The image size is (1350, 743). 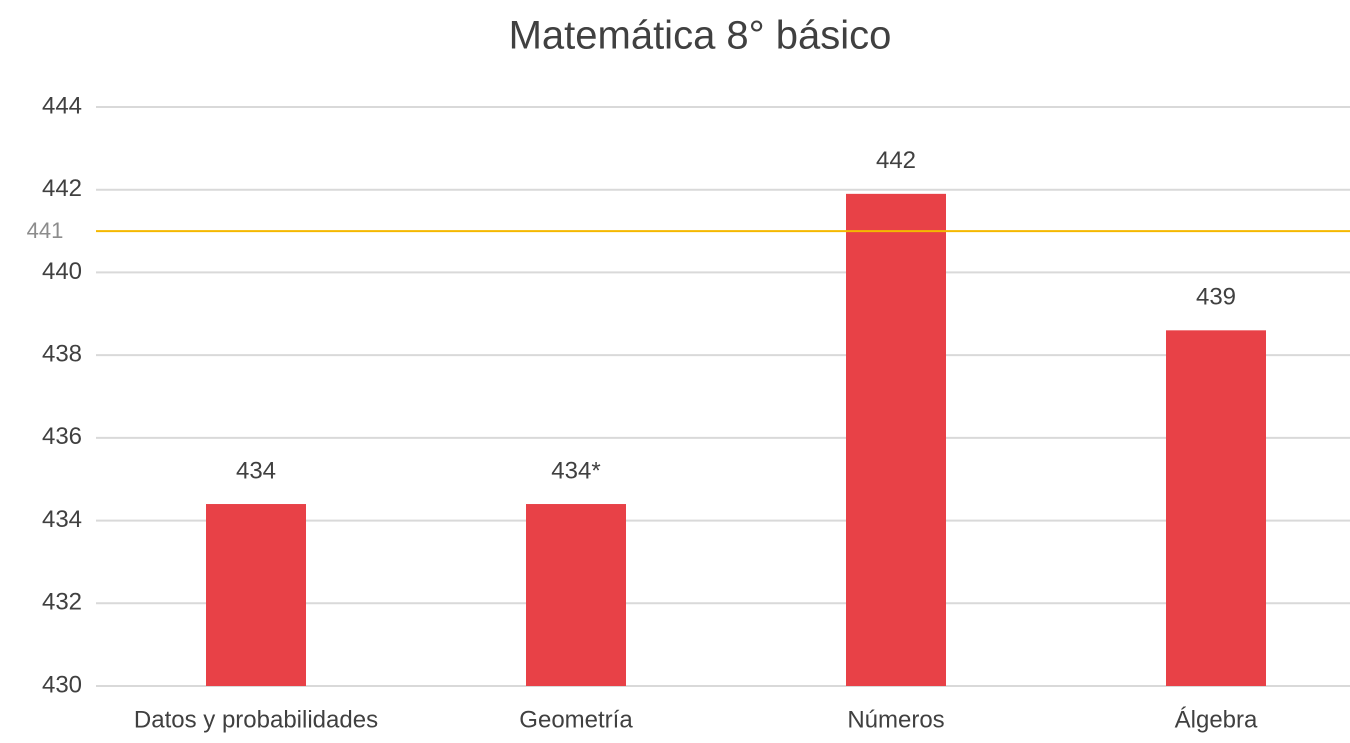 I want to click on x-tick-label: Datos y probabilidades, so click(x=256, y=719).